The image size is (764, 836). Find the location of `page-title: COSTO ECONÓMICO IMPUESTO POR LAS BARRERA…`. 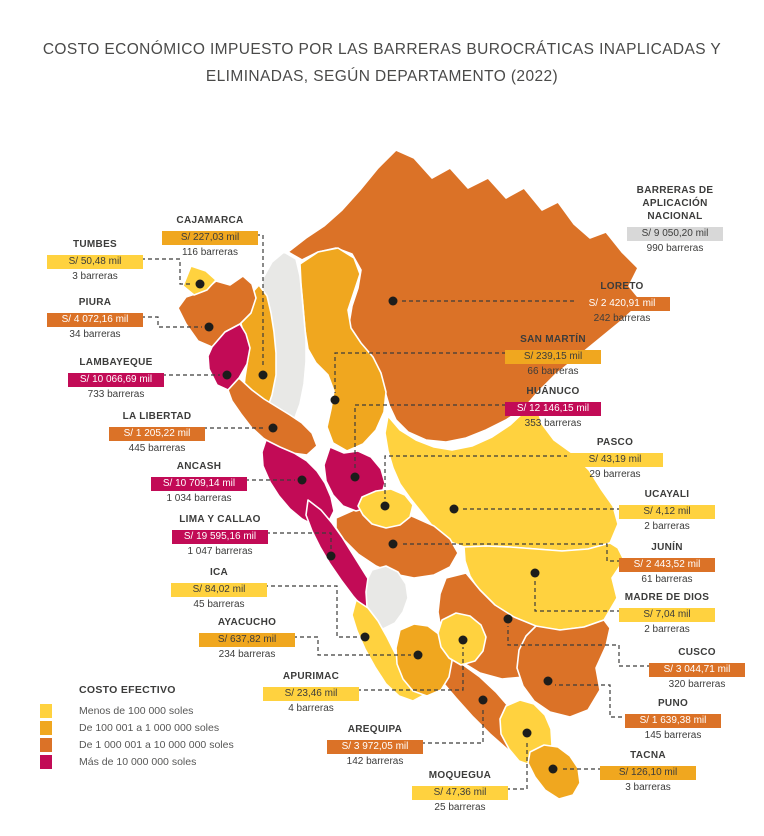

page-title: COSTO ECONÓMICO IMPUESTO POR LAS BARRERA… is located at coordinates (382, 63).